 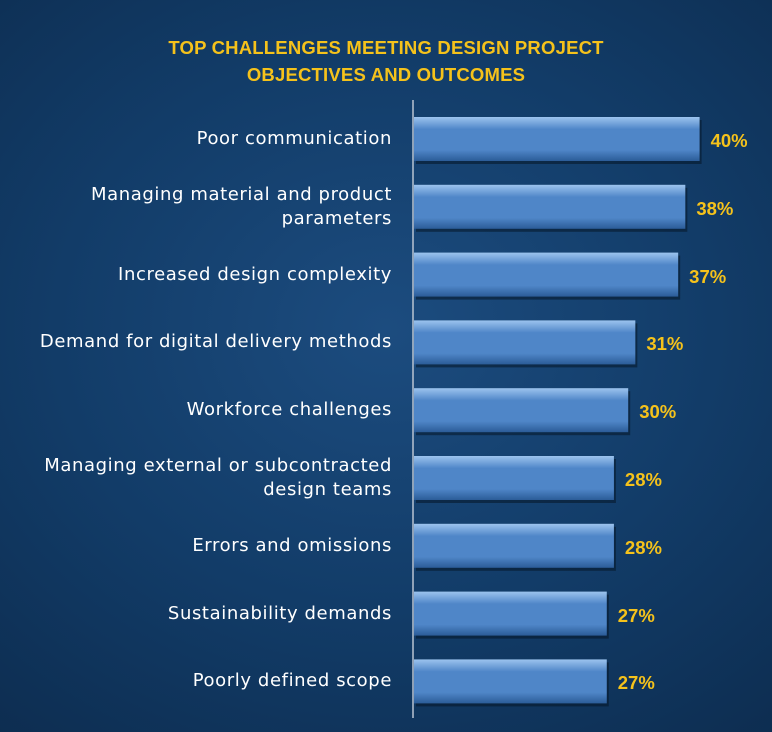 What do you see at coordinates (327, 489) in the screenshot?
I see `category-label-line: design teams` at bounding box center [327, 489].